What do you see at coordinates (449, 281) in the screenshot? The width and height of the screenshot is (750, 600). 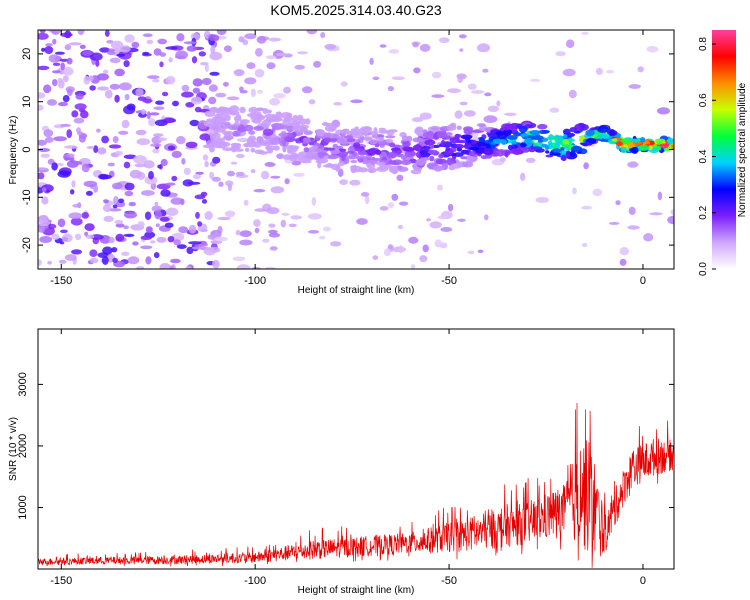 I see `x-tick-label: -50` at bounding box center [449, 281].